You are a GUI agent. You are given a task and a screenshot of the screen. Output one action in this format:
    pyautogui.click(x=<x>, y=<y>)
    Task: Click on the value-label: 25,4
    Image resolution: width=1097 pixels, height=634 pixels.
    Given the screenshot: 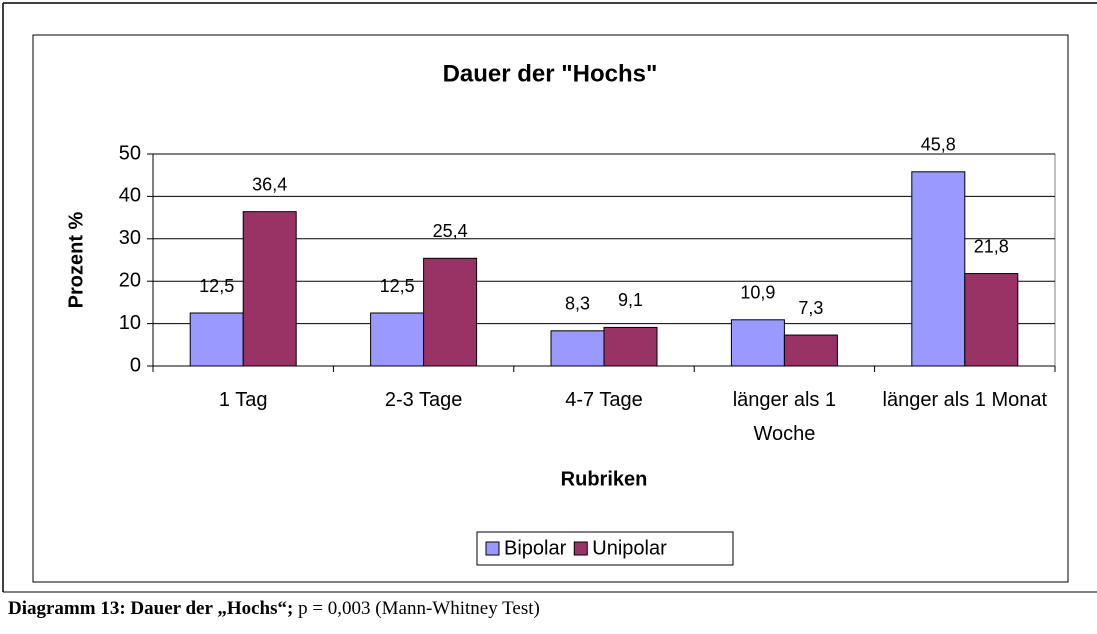 What is the action you would take?
    pyautogui.click(x=450, y=231)
    